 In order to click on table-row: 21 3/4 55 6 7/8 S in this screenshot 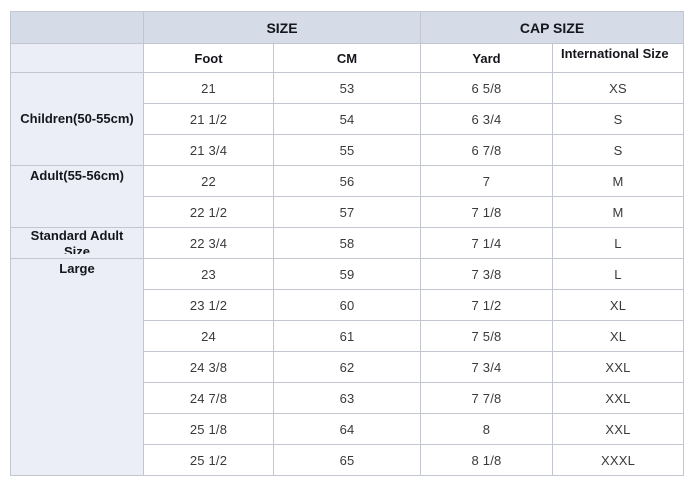, I will do `click(347, 150)`.